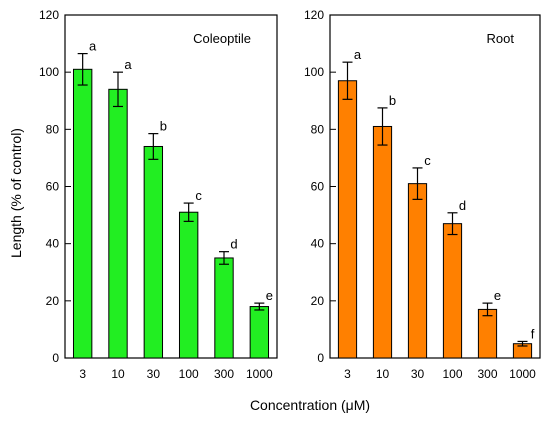 Image resolution: width=550 pixels, height=425 pixels. What do you see at coordinates (533, 333) in the screenshot?
I see `significance-letter: f` at bounding box center [533, 333].